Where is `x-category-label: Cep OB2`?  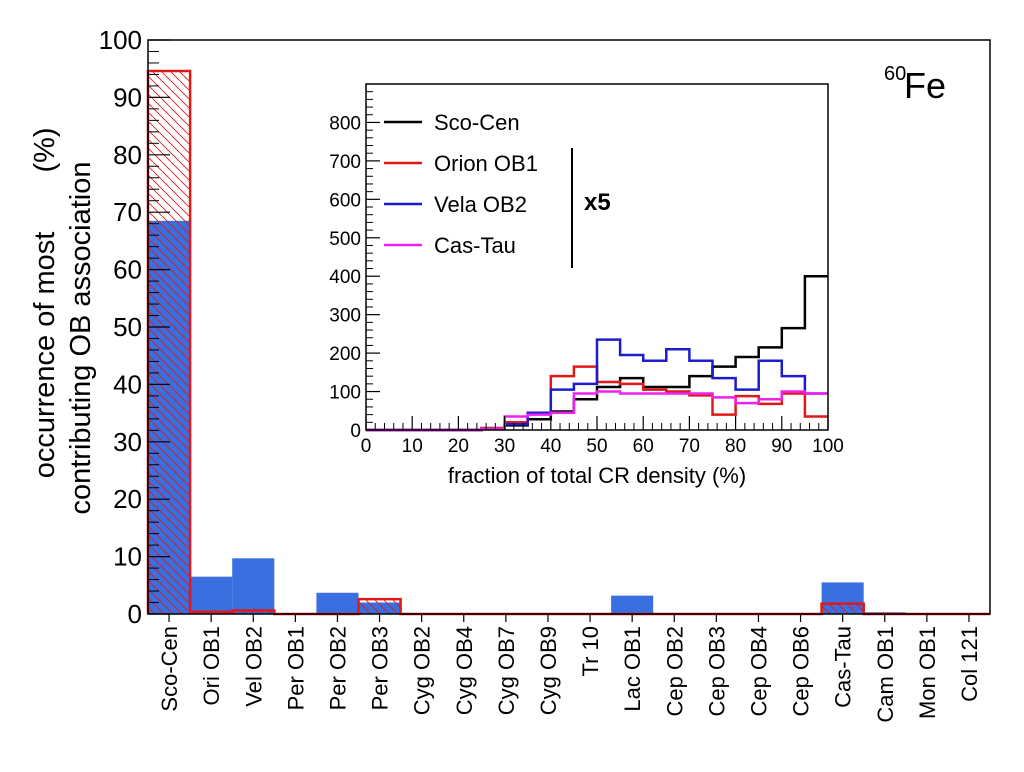 x-category-label: Cep OB2 is located at coordinates (674, 671).